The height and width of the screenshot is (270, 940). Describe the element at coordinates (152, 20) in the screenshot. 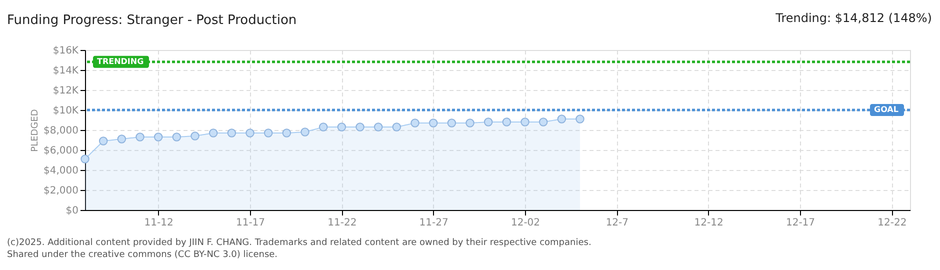

I see `chart-title: Funding Progress: Stranger - Post Production` at that location.